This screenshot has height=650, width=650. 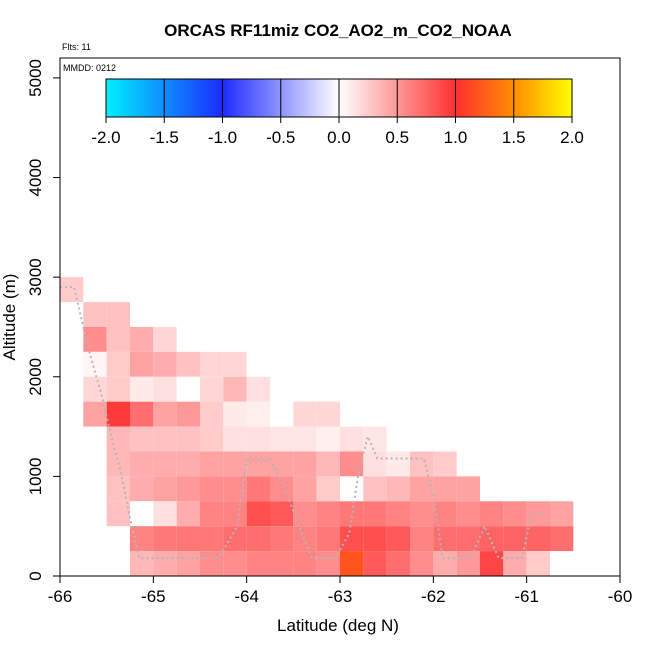 What do you see at coordinates (526, 596) in the screenshot?
I see `x-tick-label: -61` at bounding box center [526, 596].